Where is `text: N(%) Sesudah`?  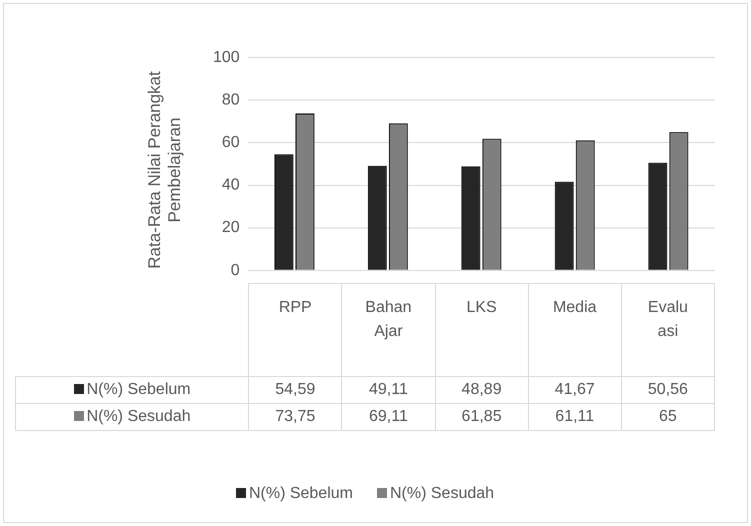 text: N(%) Sesudah is located at coordinates (442, 493).